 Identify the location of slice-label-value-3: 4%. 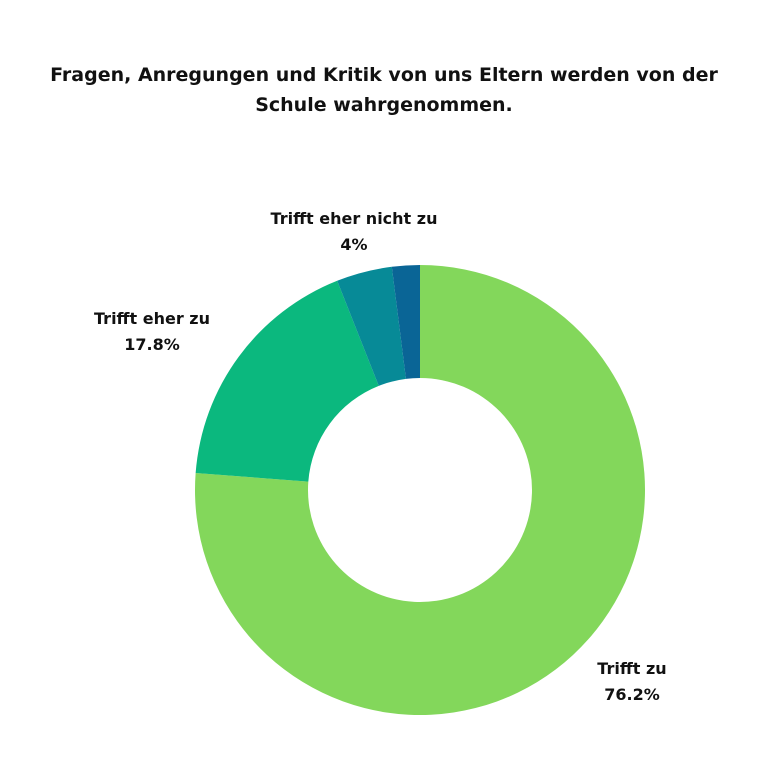
(353, 244).